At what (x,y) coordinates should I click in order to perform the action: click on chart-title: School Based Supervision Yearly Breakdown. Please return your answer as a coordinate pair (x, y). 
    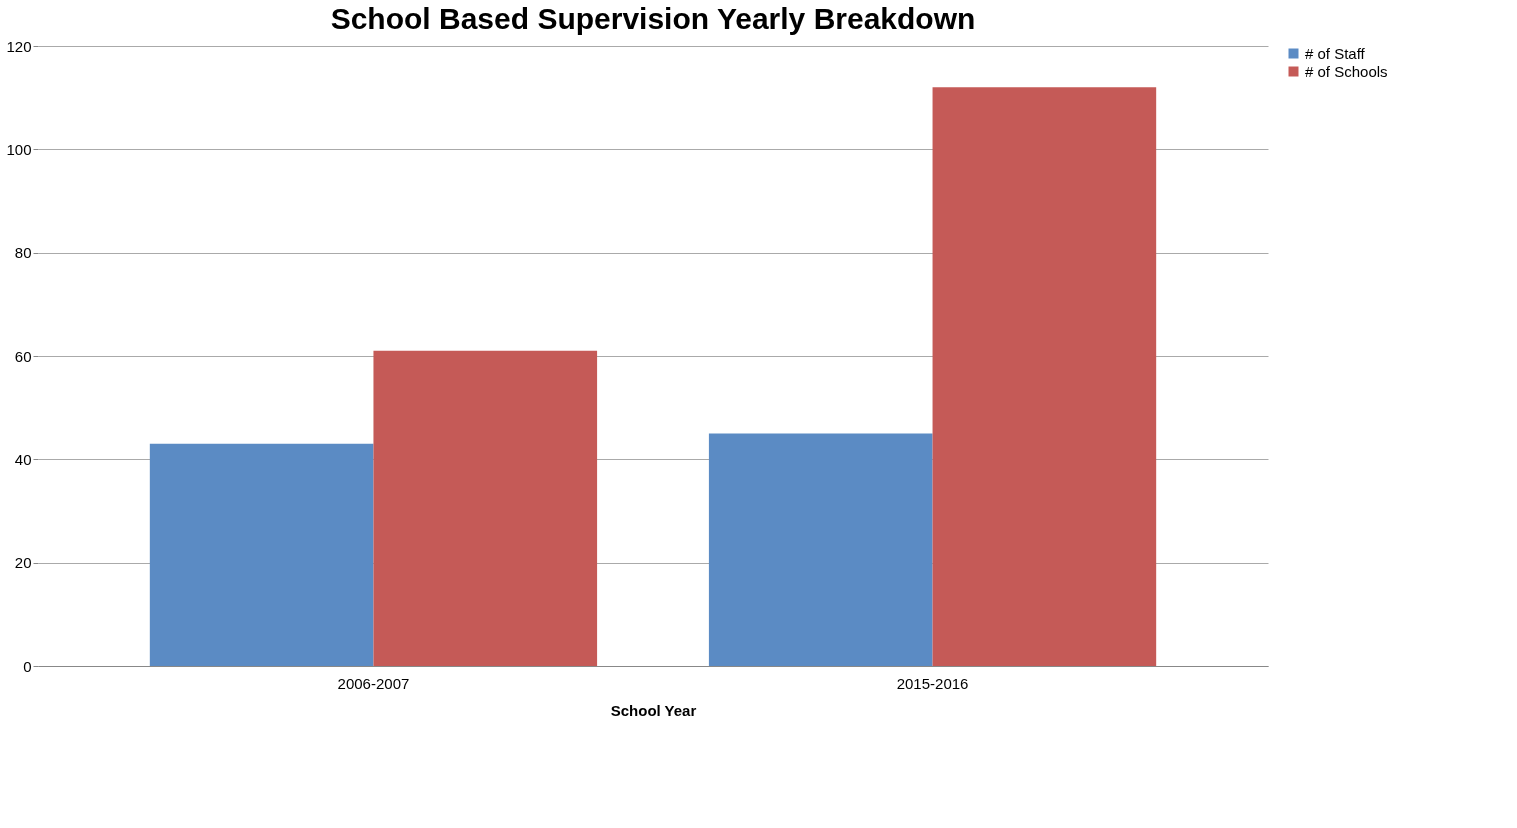
    Looking at the image, I should click on (653, 18).